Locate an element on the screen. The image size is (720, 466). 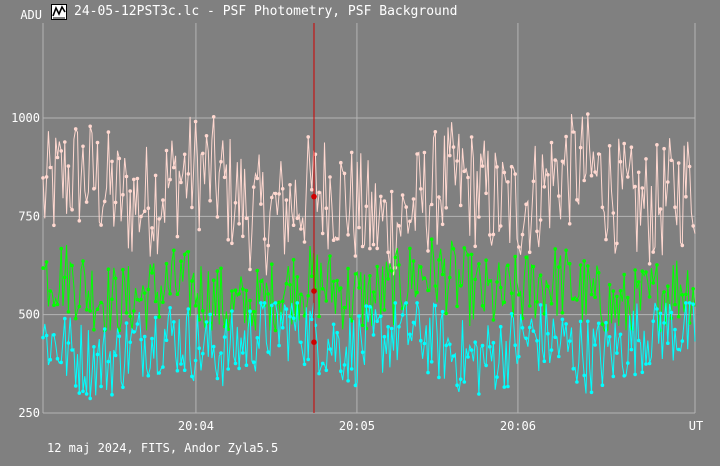
y-axis-label: ADU is located at coordinates (31, 15).